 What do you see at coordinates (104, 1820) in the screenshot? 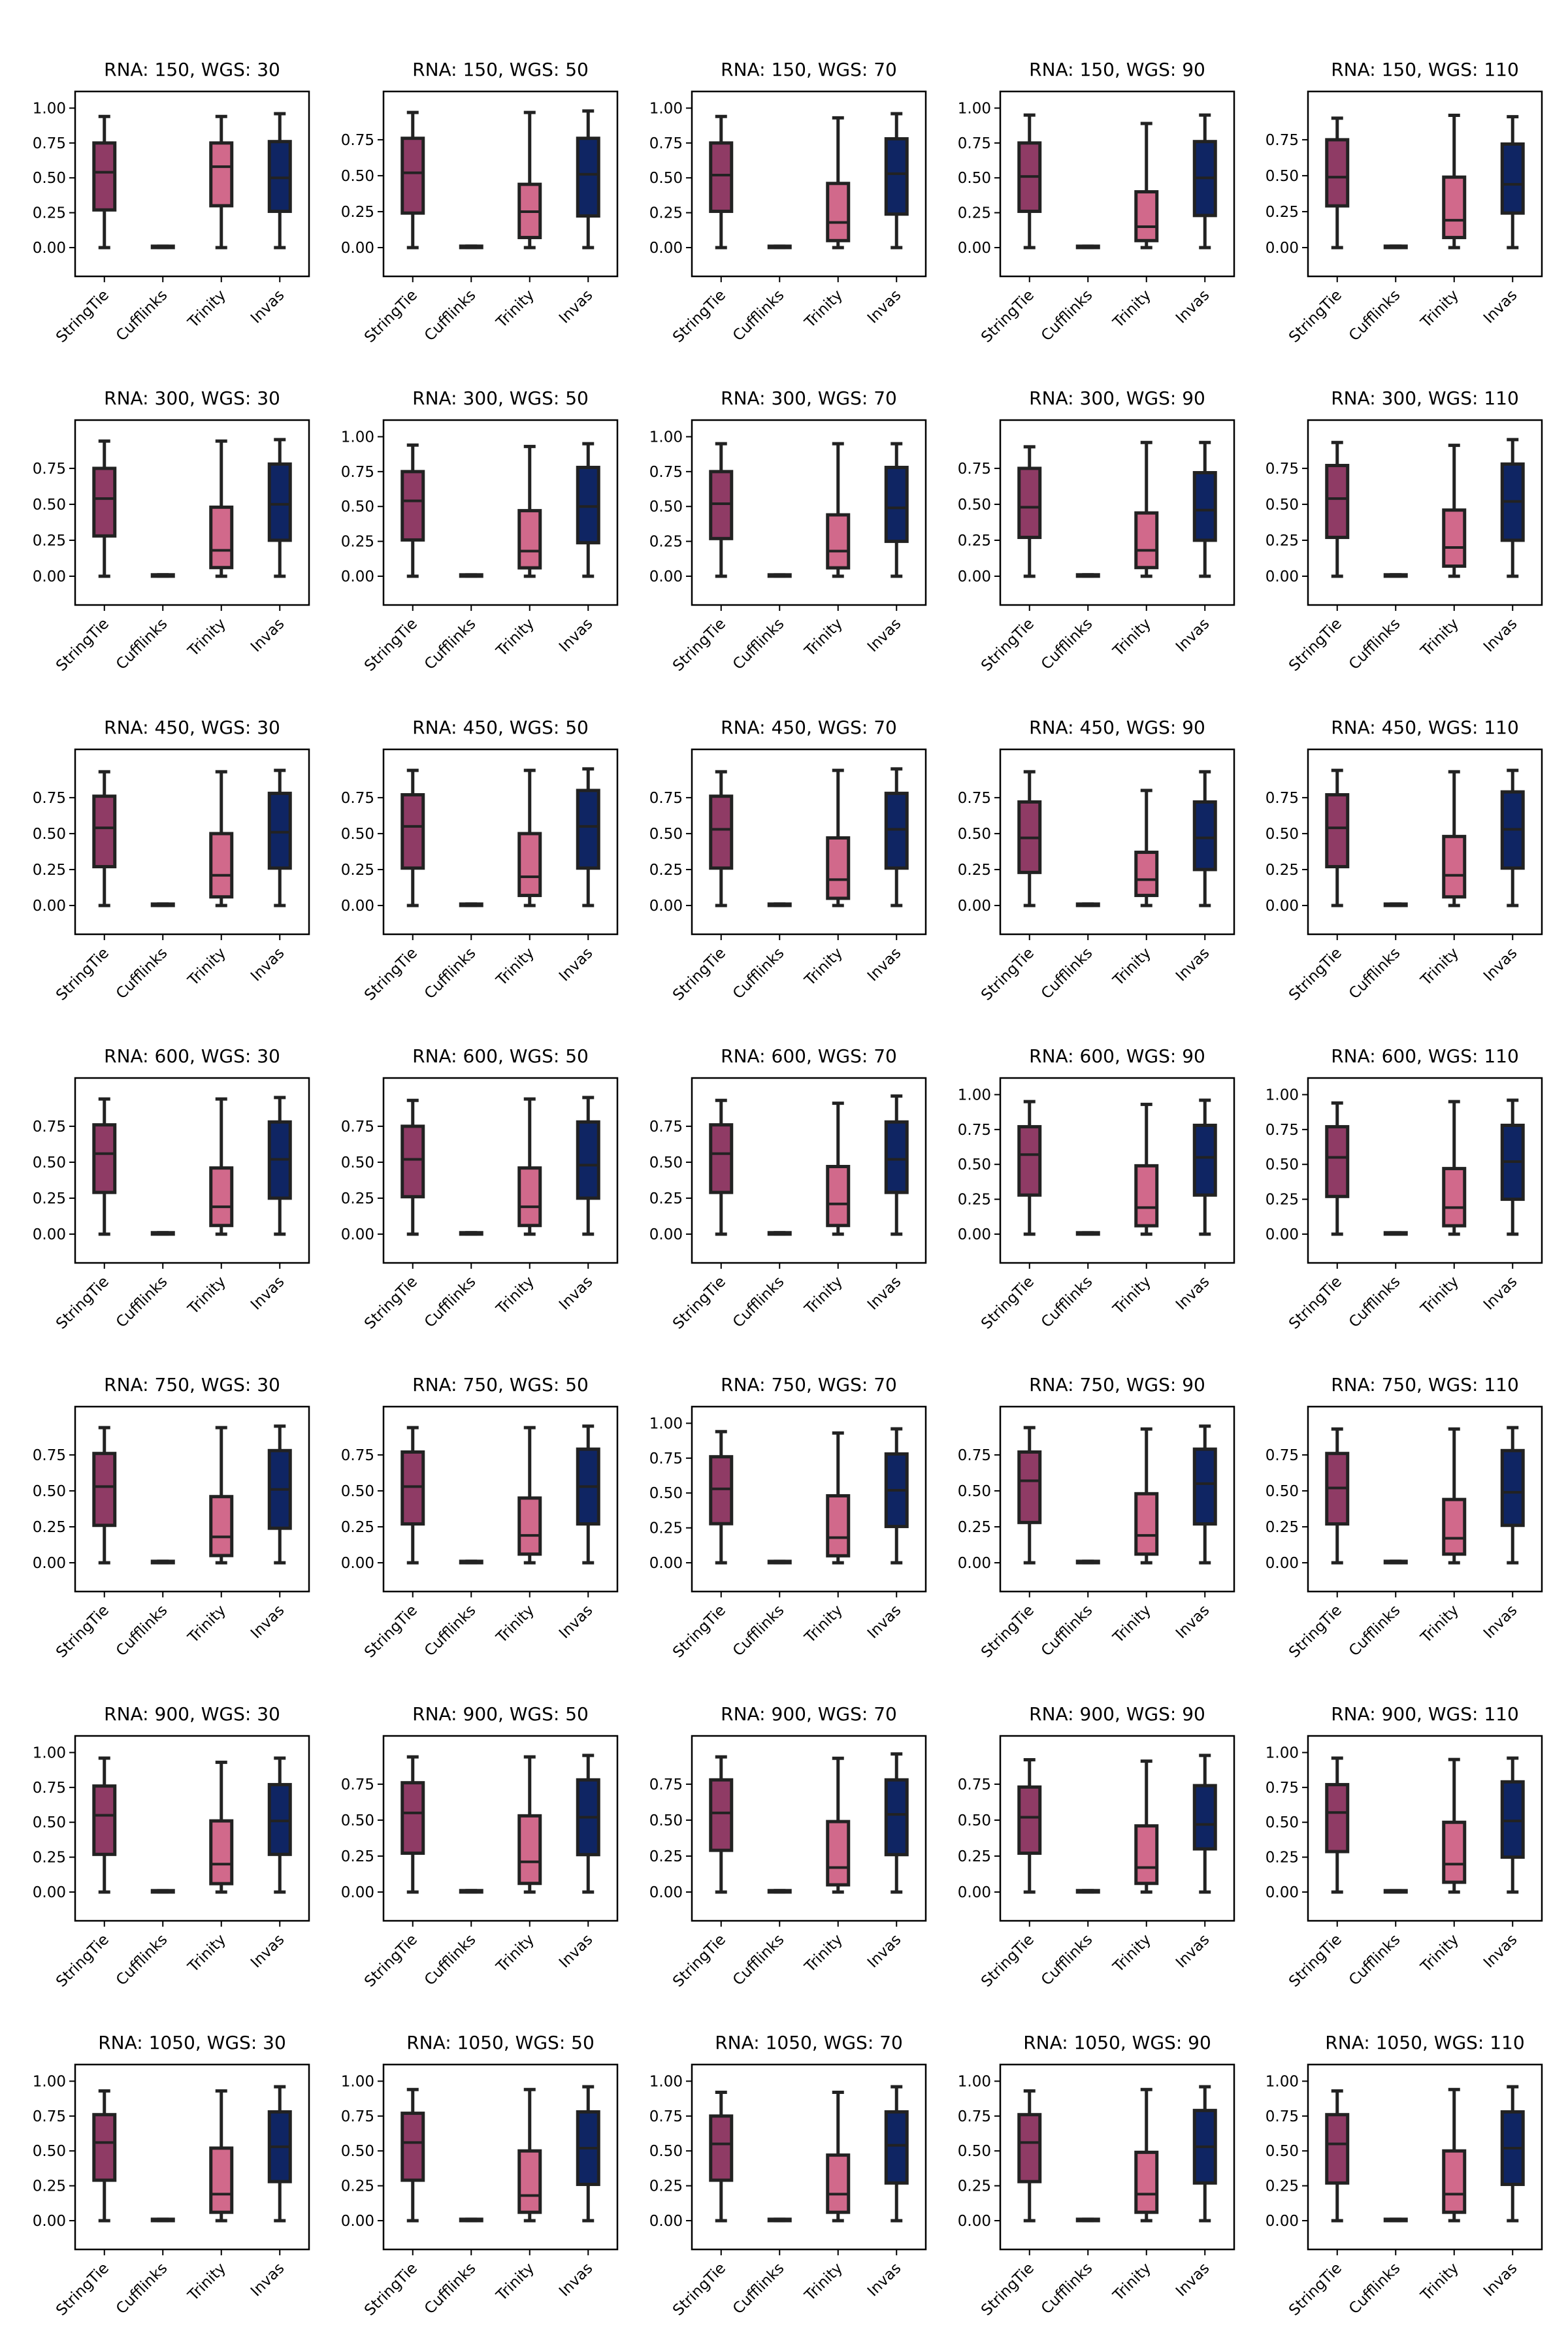
I see `box-stringtie-r900-w30` at bounding box center [104, 1820].